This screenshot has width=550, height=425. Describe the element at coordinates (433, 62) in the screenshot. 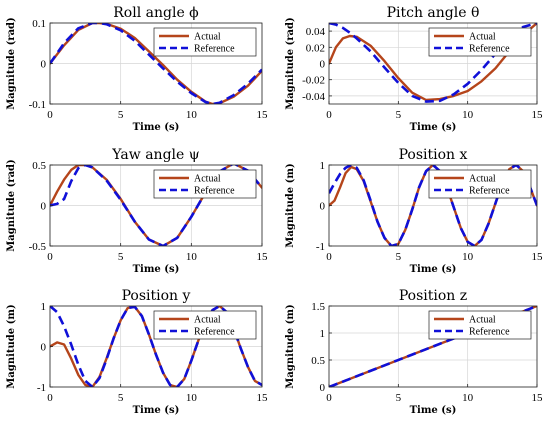

I see `series-line-actual` at that location.